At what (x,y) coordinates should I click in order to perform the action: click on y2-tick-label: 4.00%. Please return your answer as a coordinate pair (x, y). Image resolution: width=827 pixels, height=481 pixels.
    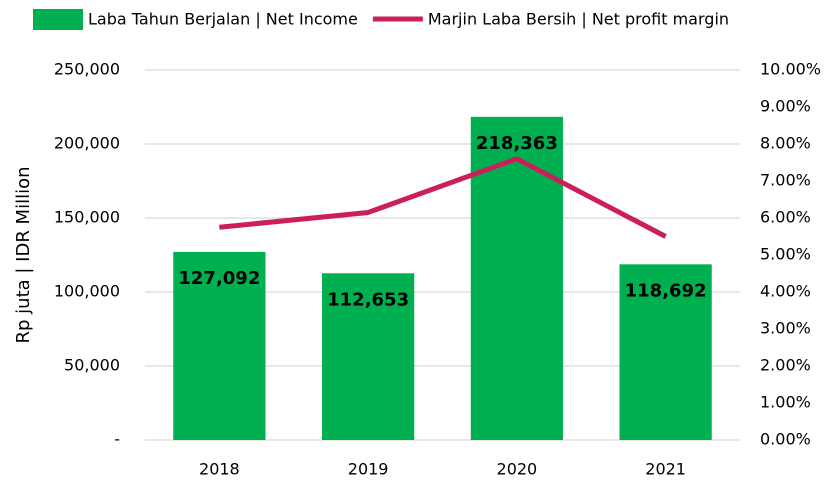
    Looking at the image, I should click on (785, 291).